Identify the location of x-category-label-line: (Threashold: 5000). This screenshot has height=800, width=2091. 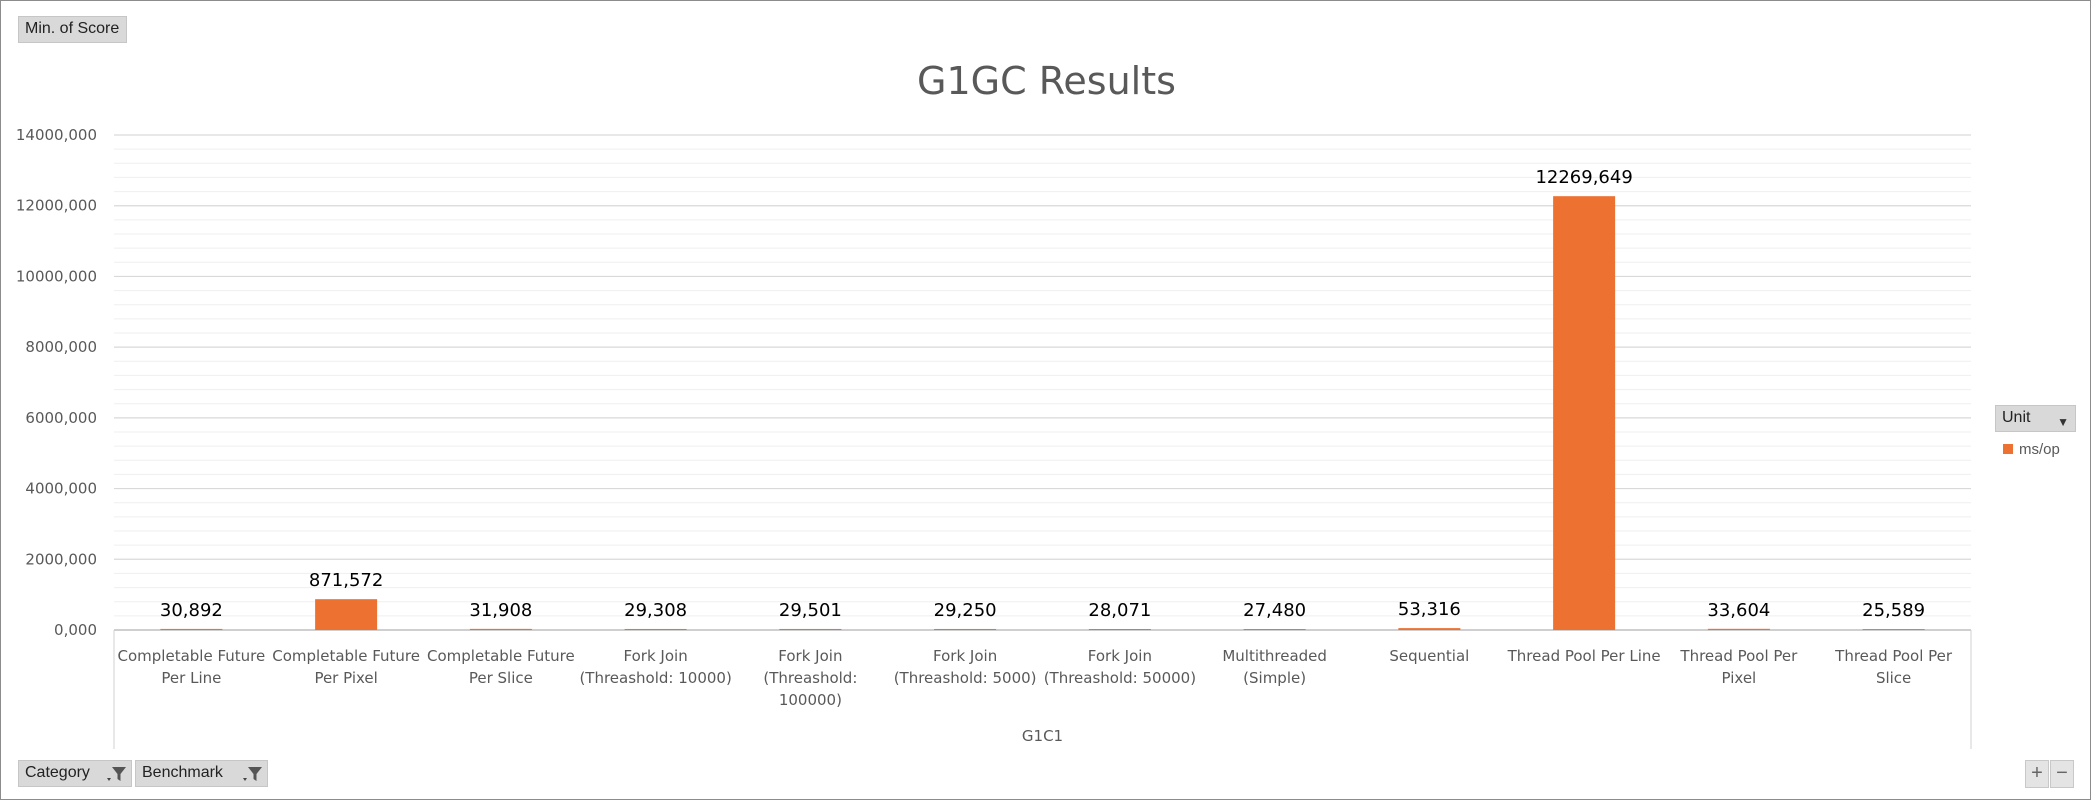
(965, 678).